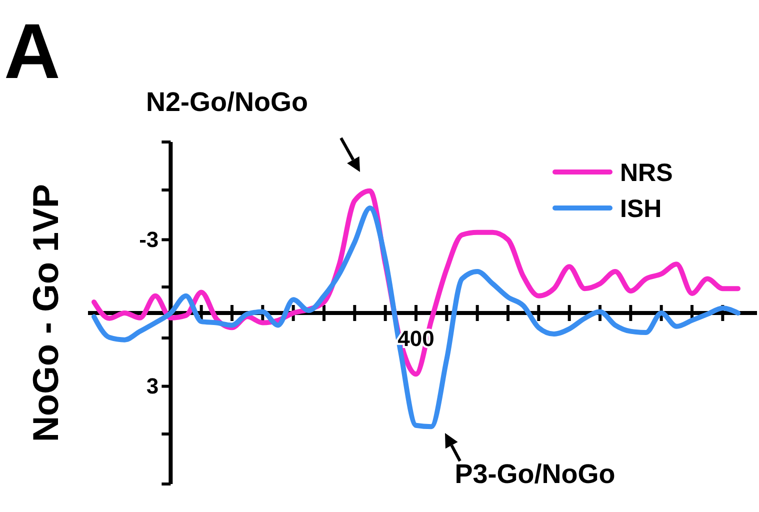 The height and width of the screenshot is (512, 759). What do you see at coordinates (32, 51) in the screenshot?
I see `chart-title: A` at bounding box center [32, 51].